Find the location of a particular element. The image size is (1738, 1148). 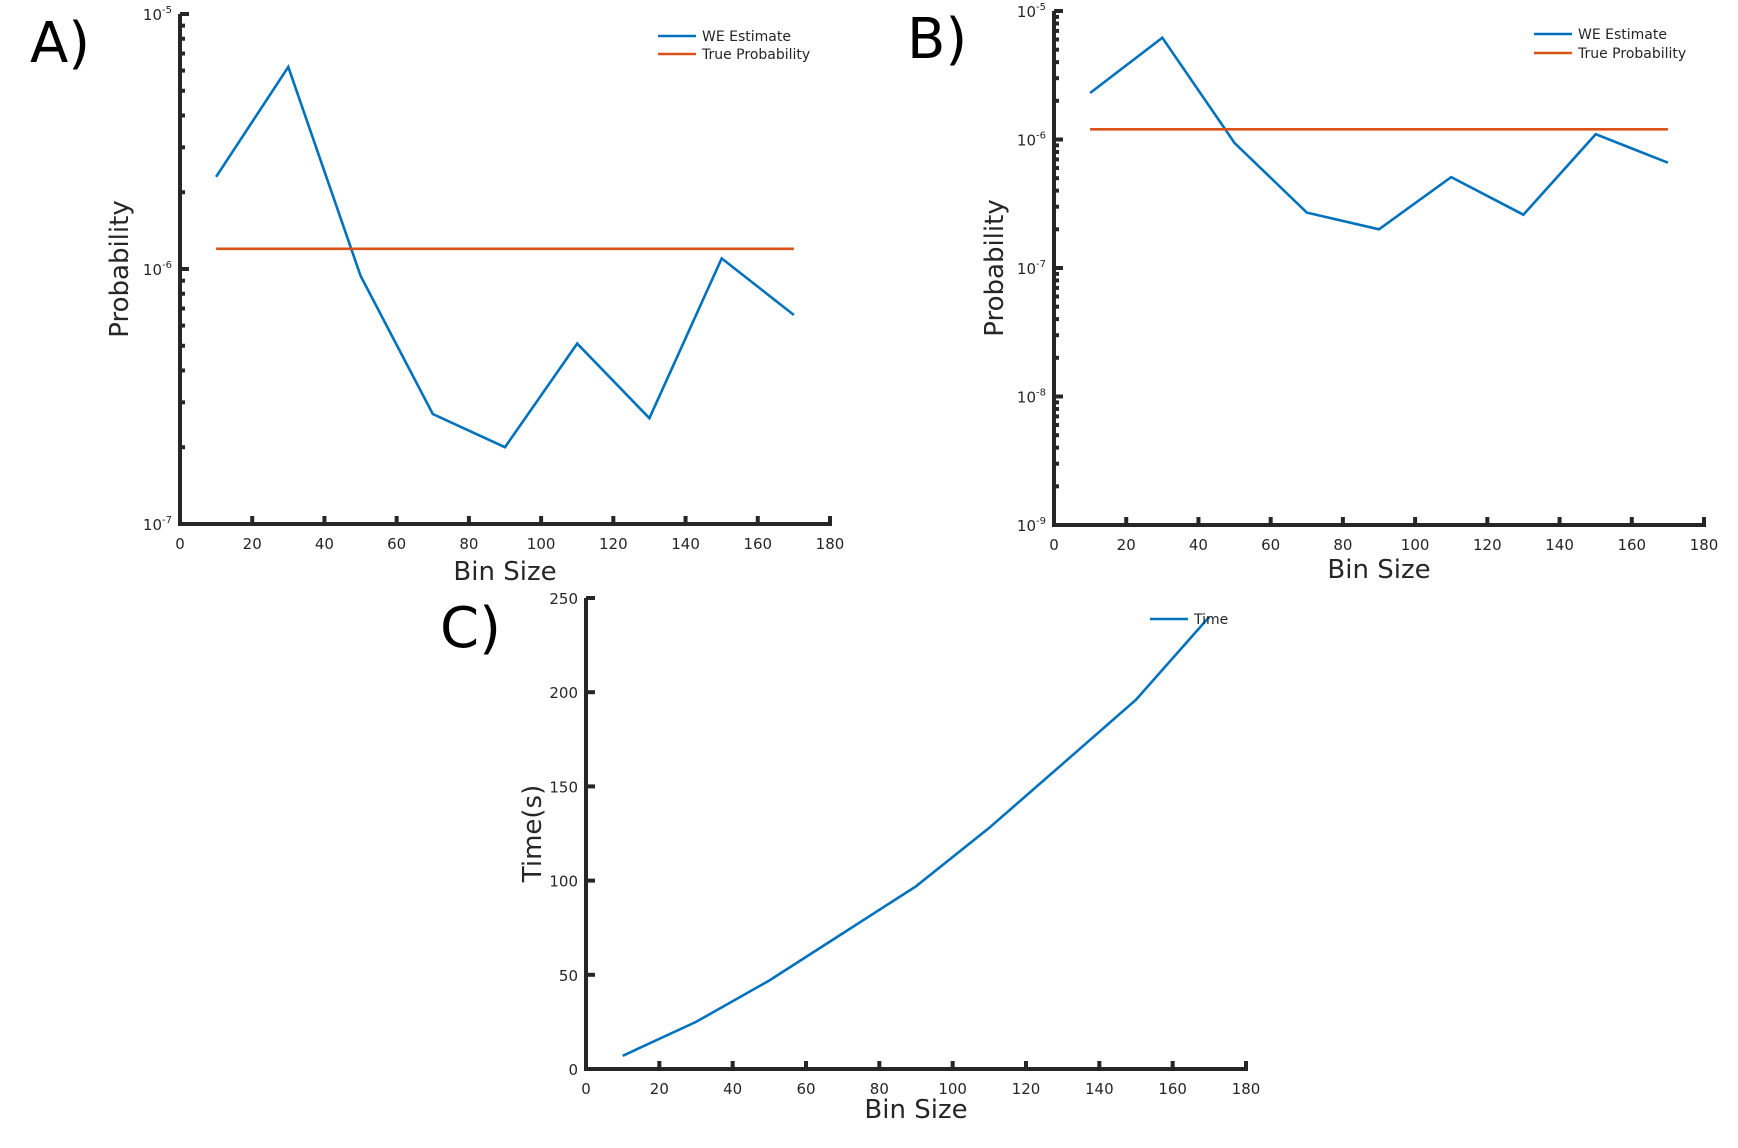

panel-label: B) is located at coordinates (937, 39).